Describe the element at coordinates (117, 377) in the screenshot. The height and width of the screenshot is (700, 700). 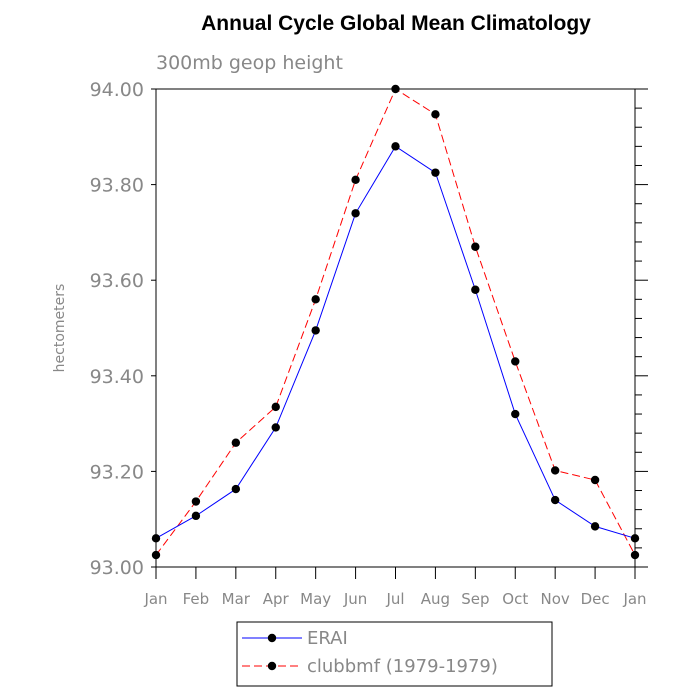
I see `y-tick-label: 93.40` at that location.